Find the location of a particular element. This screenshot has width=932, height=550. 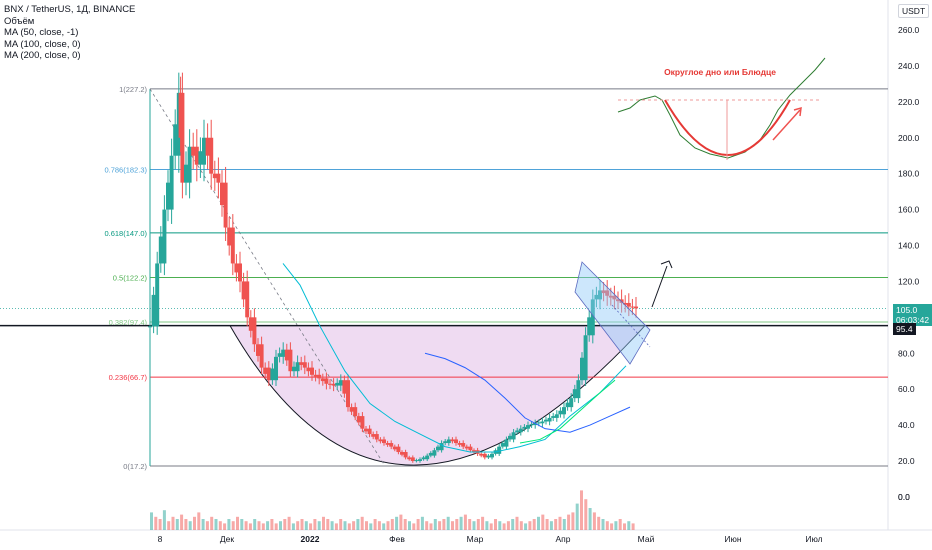

volume-legend: Объём is located at coordinates (19, 21).